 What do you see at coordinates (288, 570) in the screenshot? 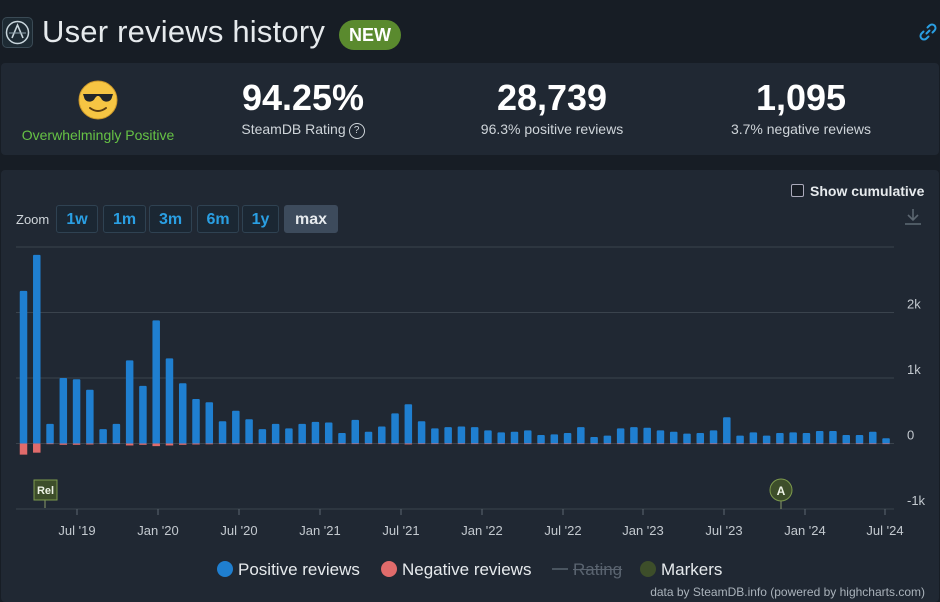
I see `legend-positive: Positive reviews` at bounding box center [288, 570].